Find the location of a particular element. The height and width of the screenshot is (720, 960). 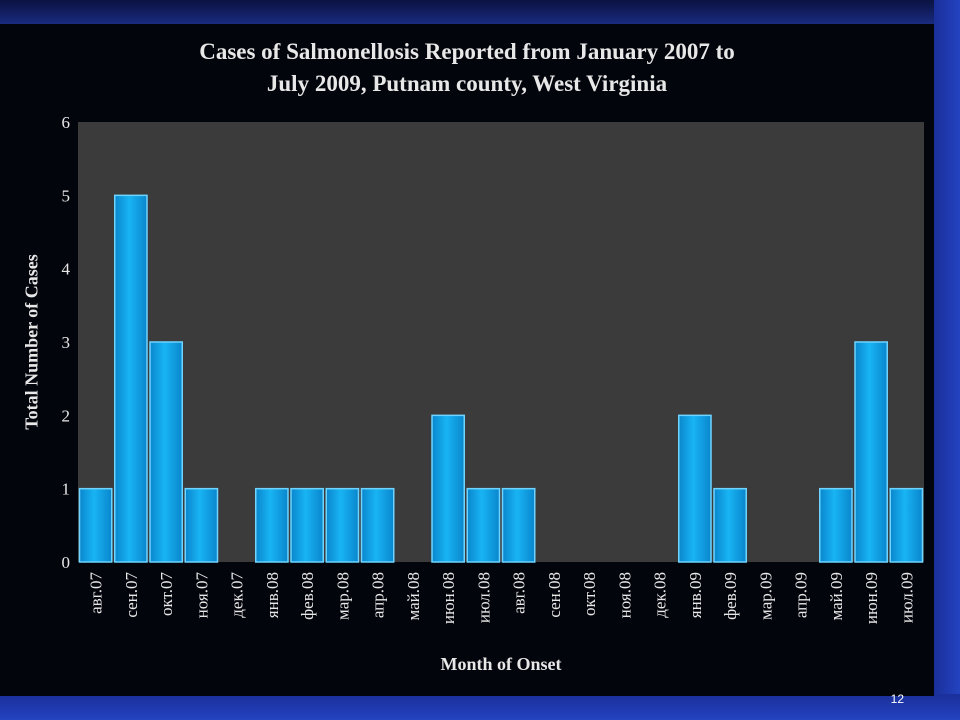

x-tick-label: апр.08 is located at coordinates (378, 595).